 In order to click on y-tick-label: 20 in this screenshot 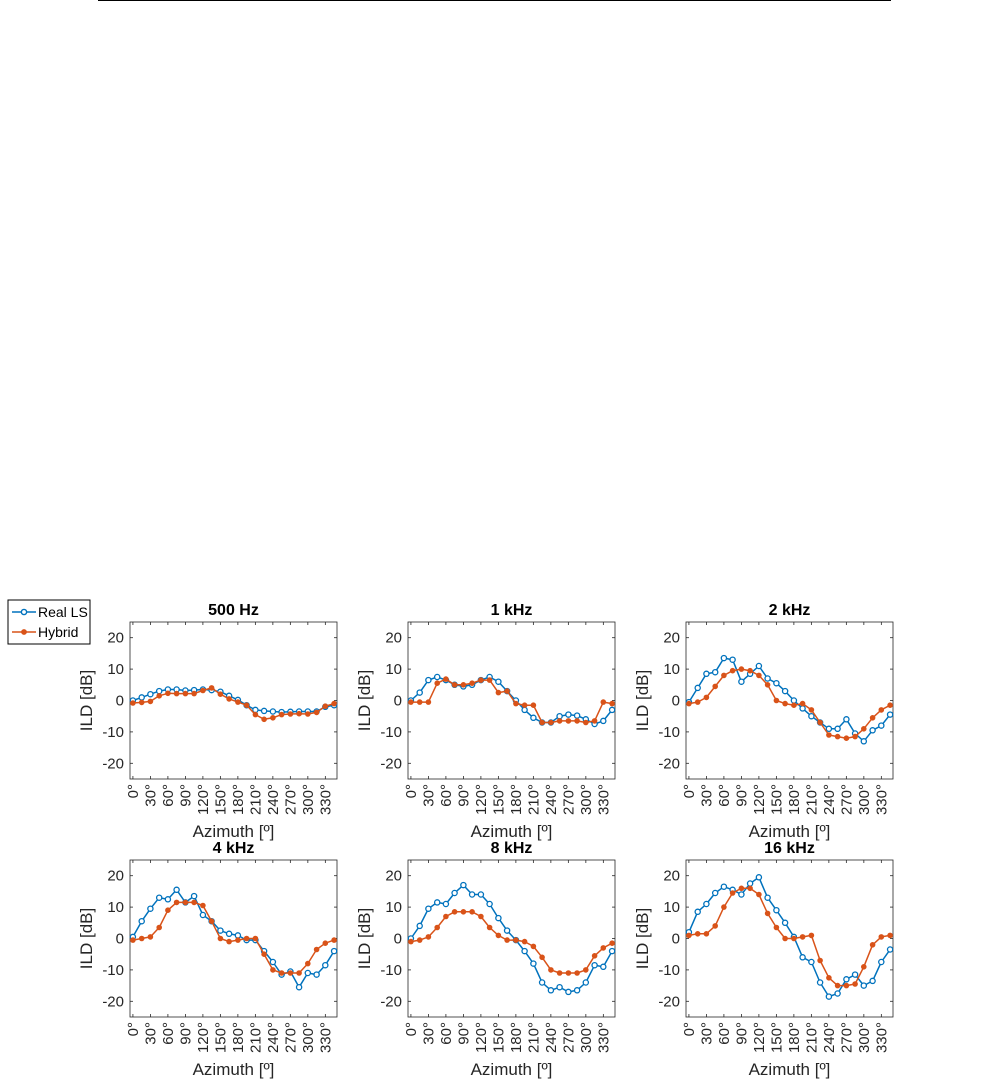, I will do `click(671, 876)`.